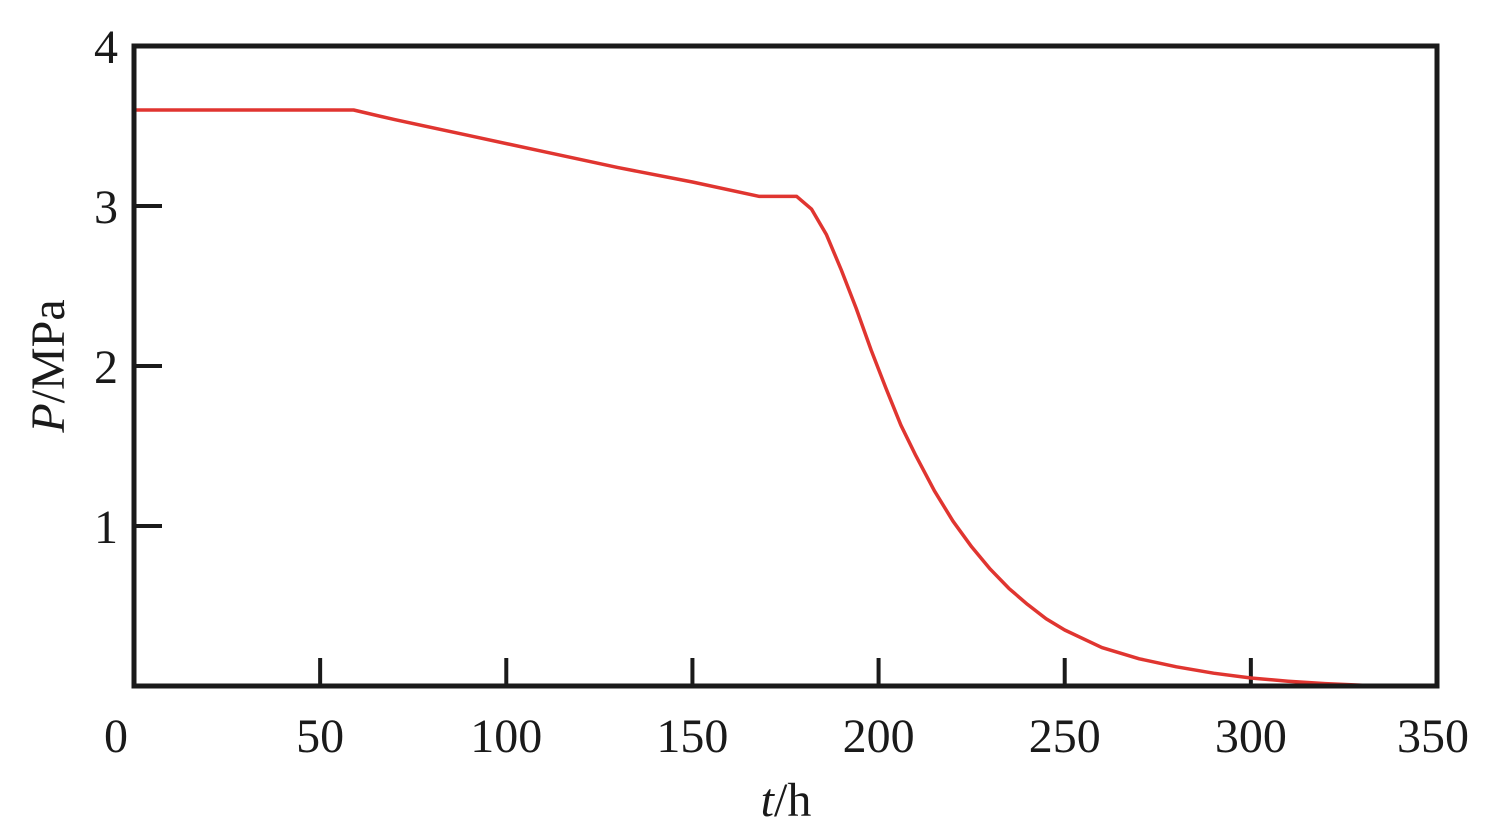 The width and height of the screenshot is (1488, 833). Describe the element at coordinates (692, 736) in the screenshot. I see `x-tick-label-150: 150` at that location.